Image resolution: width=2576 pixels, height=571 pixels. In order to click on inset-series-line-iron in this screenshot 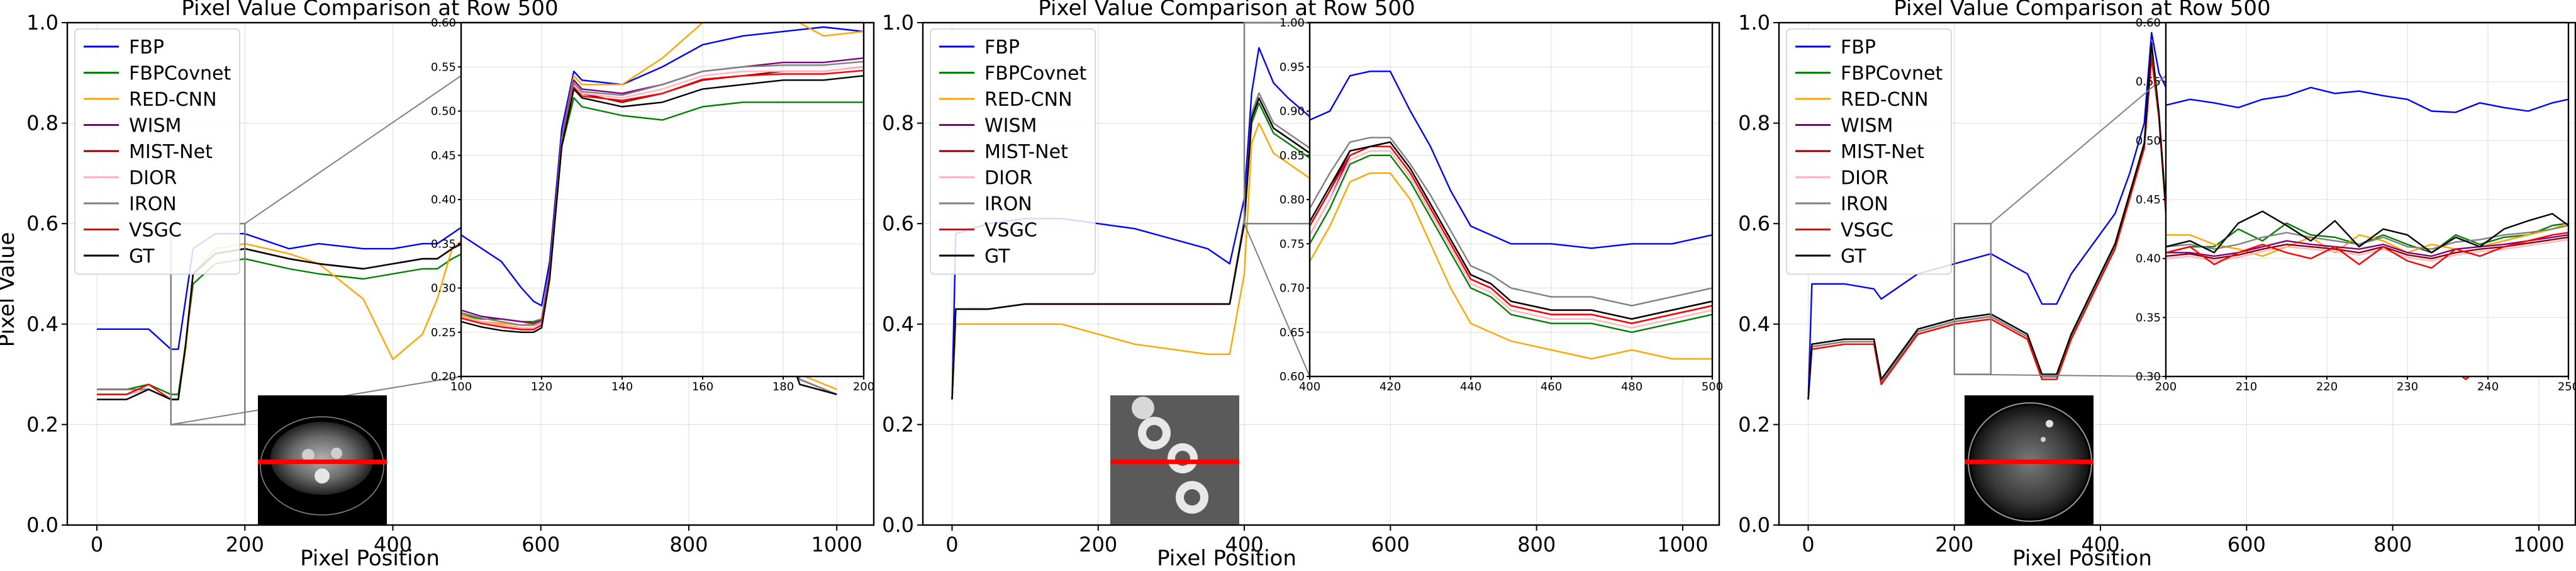, I will do `click(662, 193)`.